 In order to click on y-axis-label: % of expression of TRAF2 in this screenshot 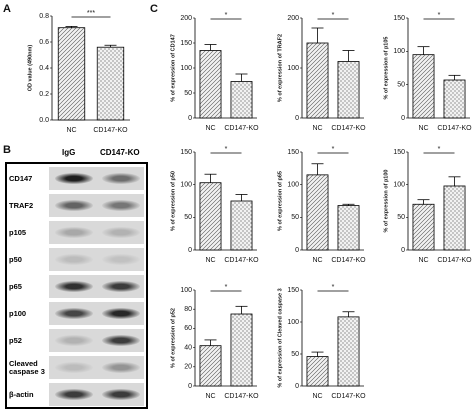, I will do `click(280, 68)`.